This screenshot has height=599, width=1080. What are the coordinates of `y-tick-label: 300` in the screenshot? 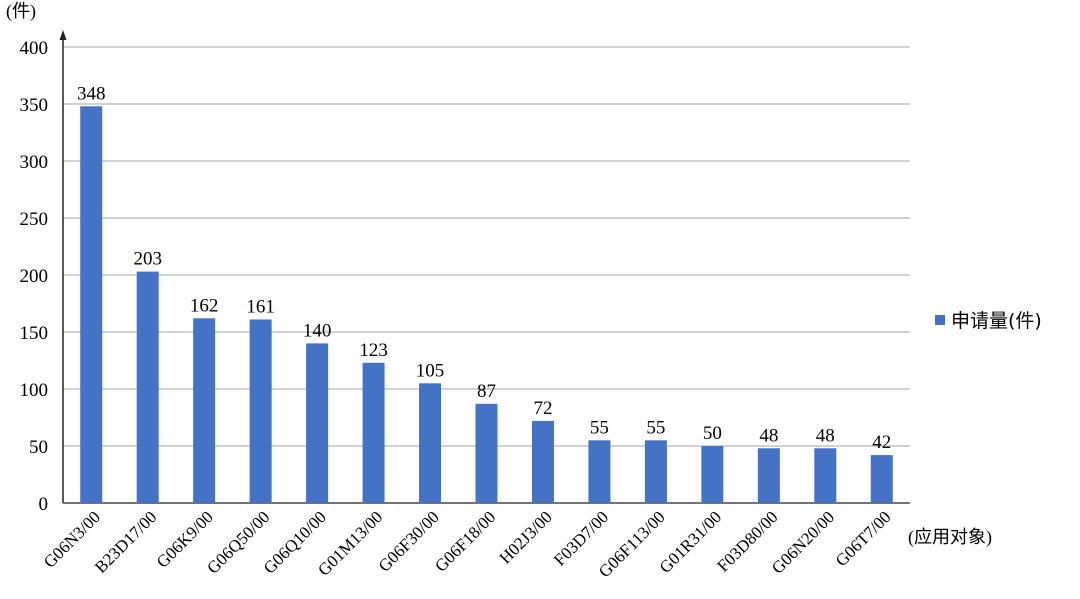 It's located at (34, 162).